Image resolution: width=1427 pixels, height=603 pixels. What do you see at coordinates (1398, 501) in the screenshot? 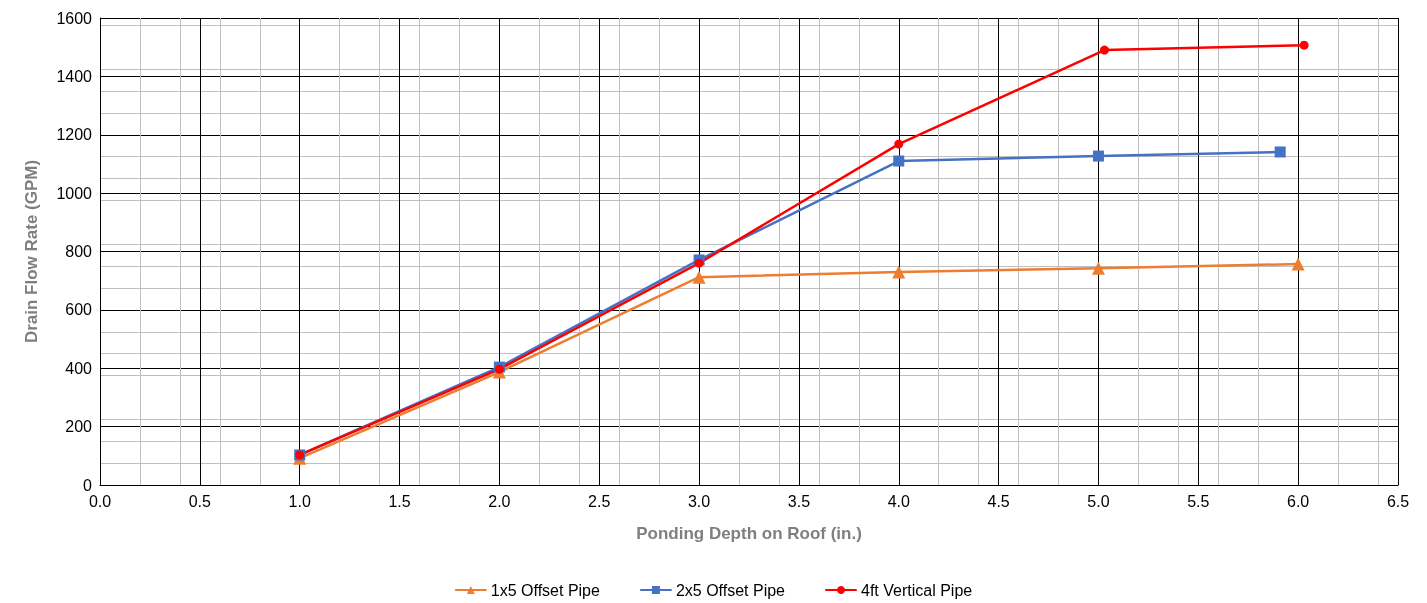
I see `x-tick-label: 6.5` at bounding box center [1398, 501].